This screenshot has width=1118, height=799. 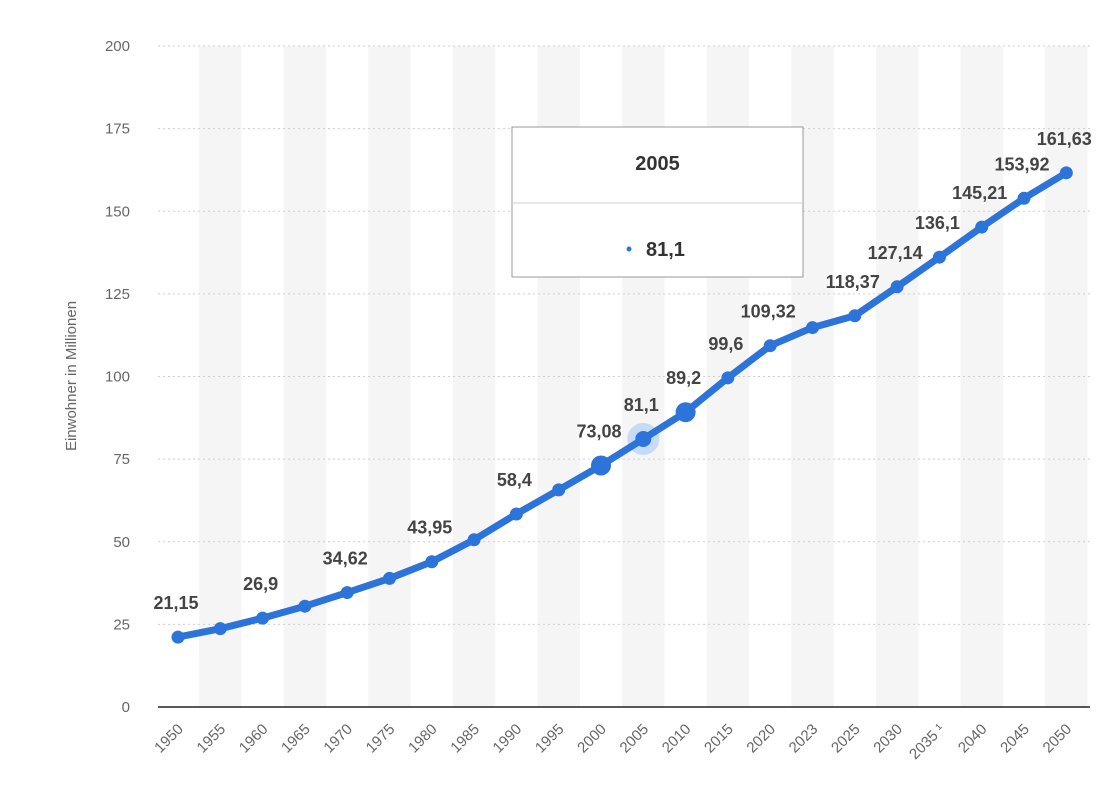 What do you see at coordinates (175, 603) in the screenshot?
I see `data-label: 21,15` at bounding box center [175, 603].